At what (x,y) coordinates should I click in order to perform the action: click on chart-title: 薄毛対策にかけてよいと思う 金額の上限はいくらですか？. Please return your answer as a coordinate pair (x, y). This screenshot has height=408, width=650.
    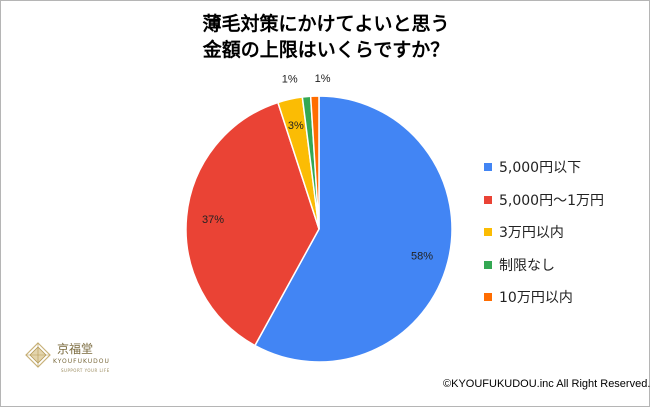
    Looking at the image, I should click on (325, 37).